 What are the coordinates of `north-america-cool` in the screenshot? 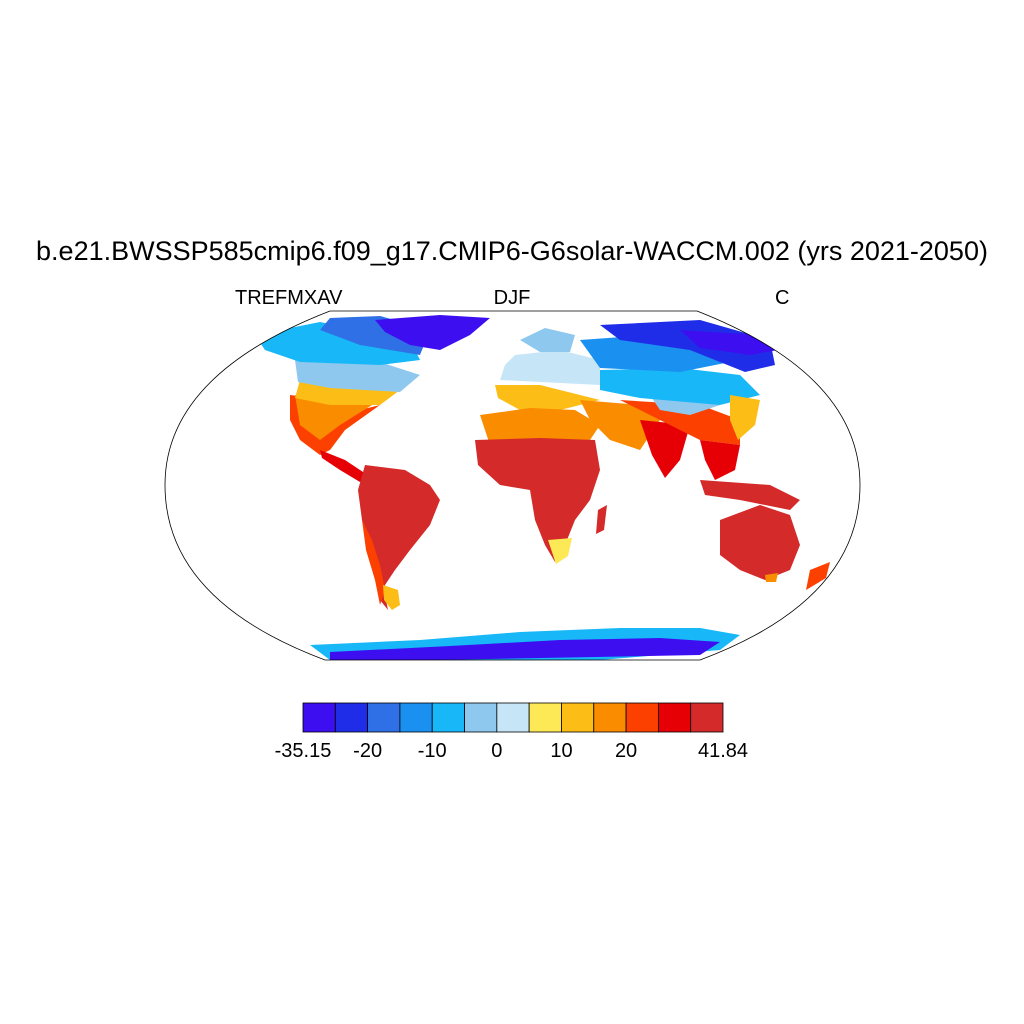 It's located at (357, 376).